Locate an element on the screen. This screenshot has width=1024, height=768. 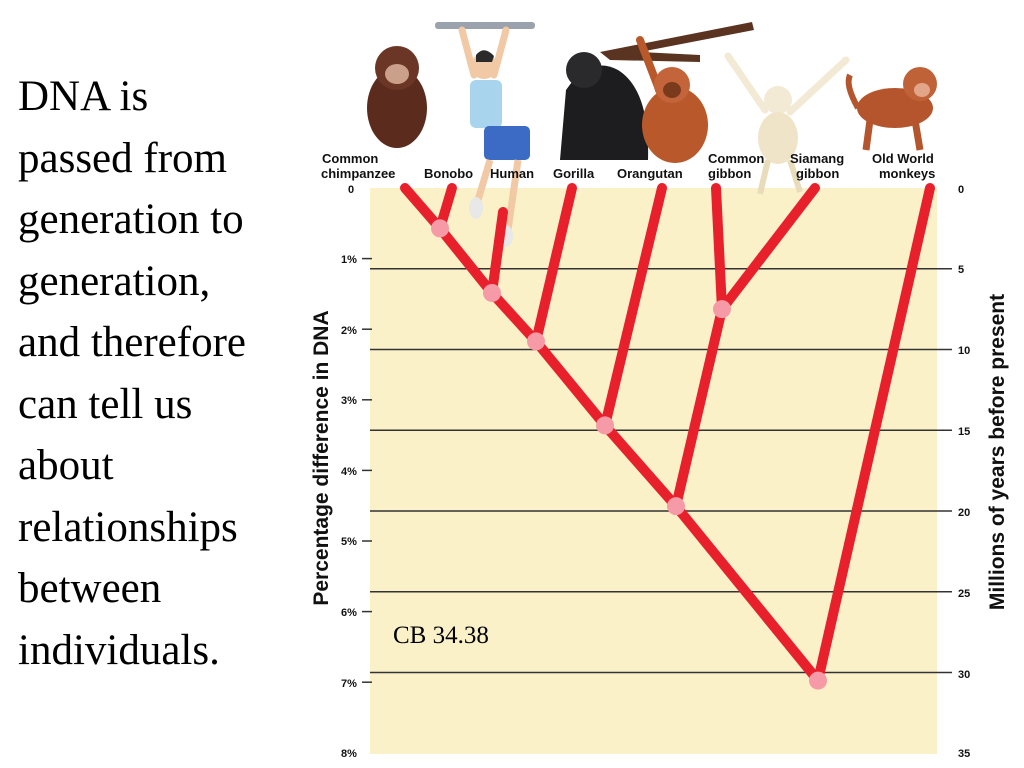
left-tick-label: 2% is located at coordinates (349, 331).